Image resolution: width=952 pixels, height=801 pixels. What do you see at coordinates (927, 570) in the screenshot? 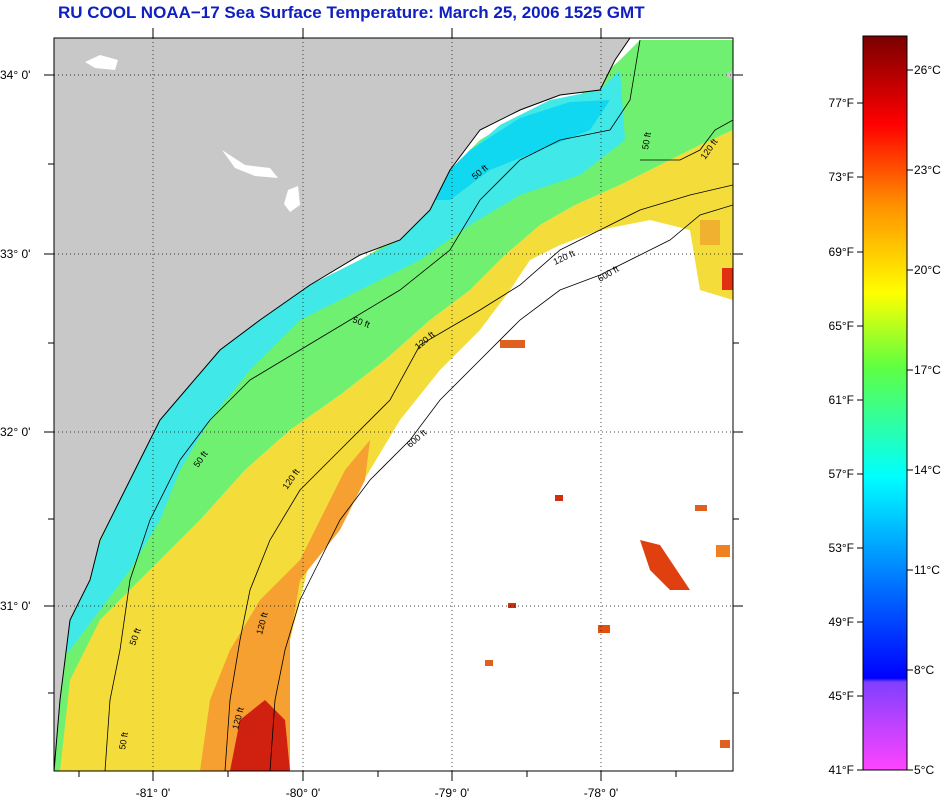
I see `colorbar-c-label: 11°C` at bounding box center [927, 570].